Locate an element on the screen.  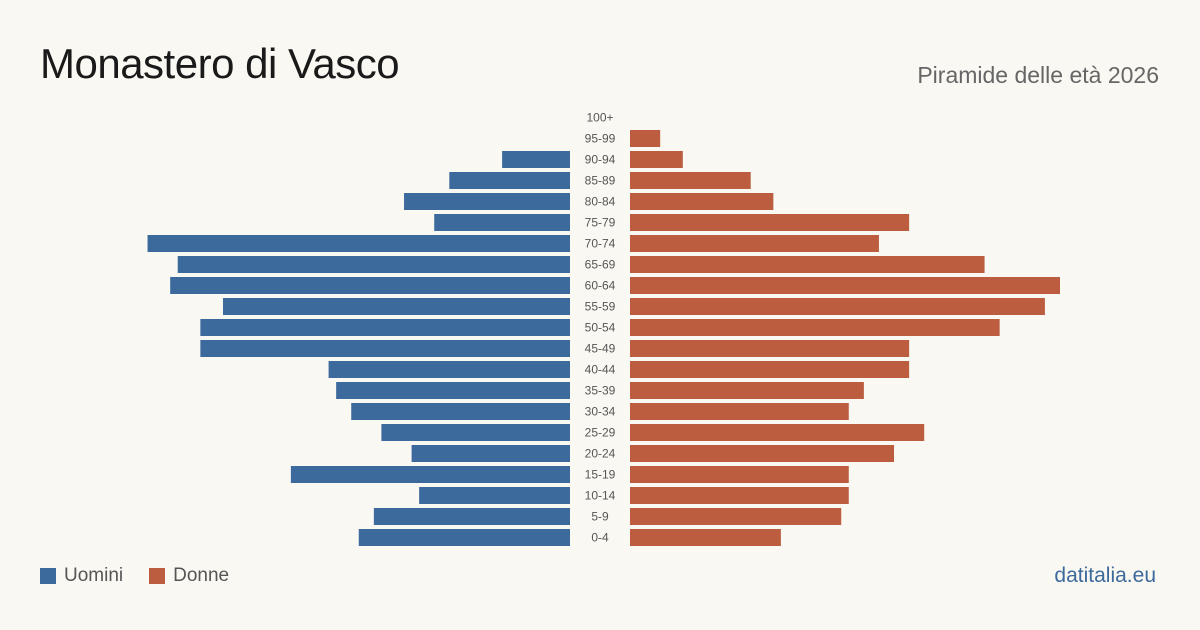
age-label-65-69: 65-69 is located at coordinates (600, 265).